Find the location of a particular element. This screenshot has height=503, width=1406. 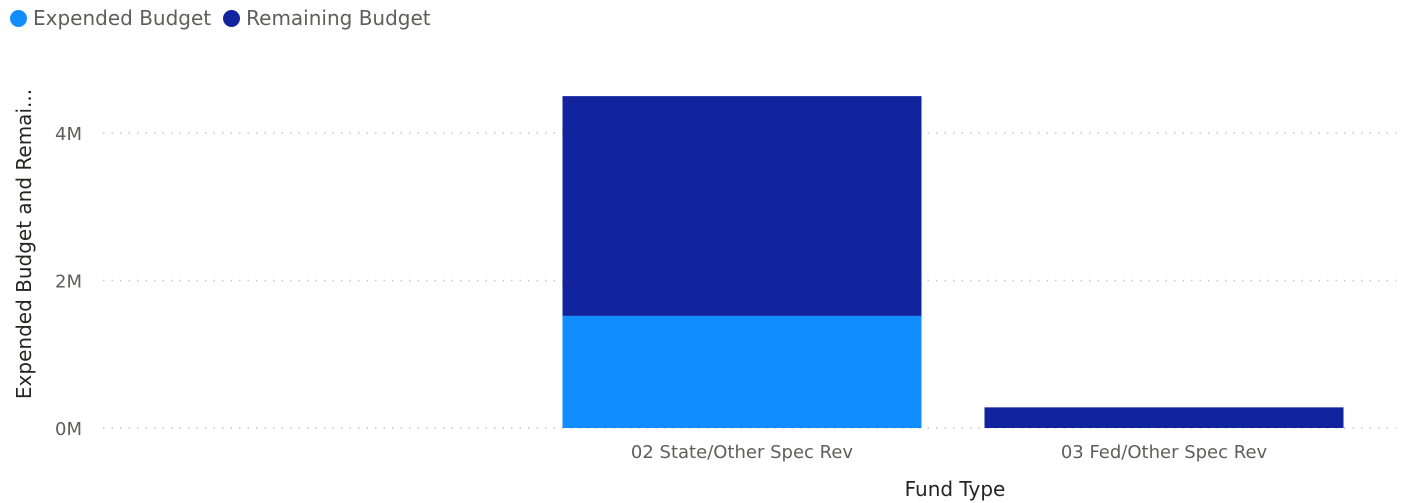

y-tick-label: 4M is located at coordinates (68, 134).